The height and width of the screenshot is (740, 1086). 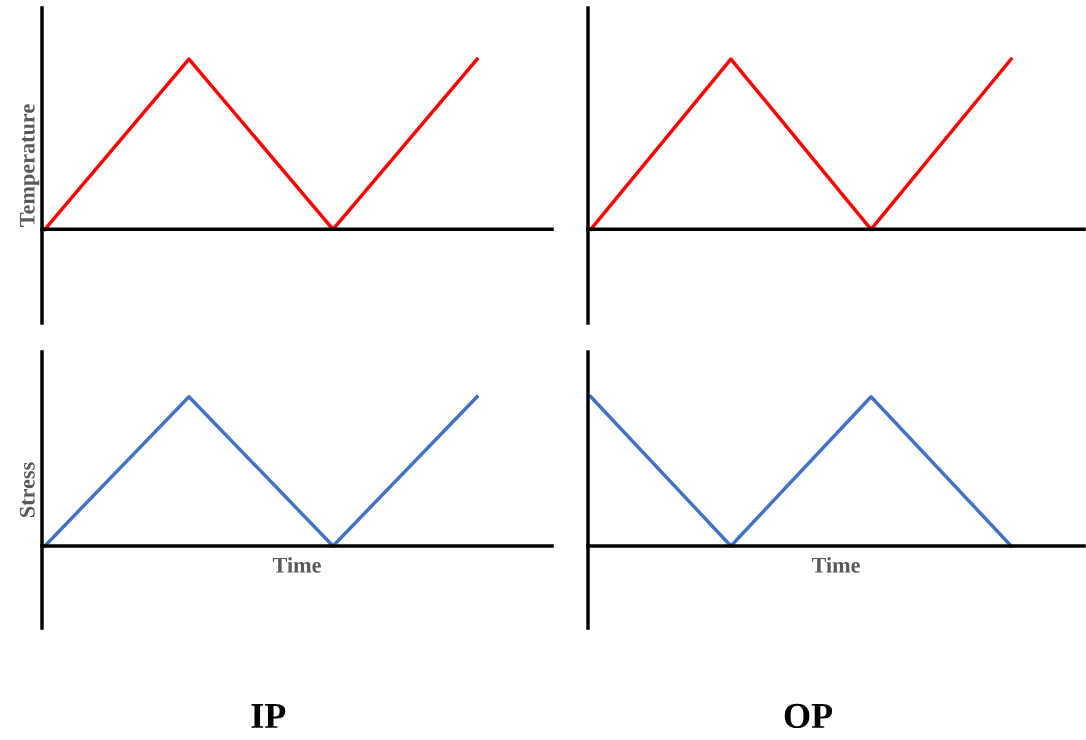 I want to click on y-axis-title: Stress, so click(x=27, y=490).